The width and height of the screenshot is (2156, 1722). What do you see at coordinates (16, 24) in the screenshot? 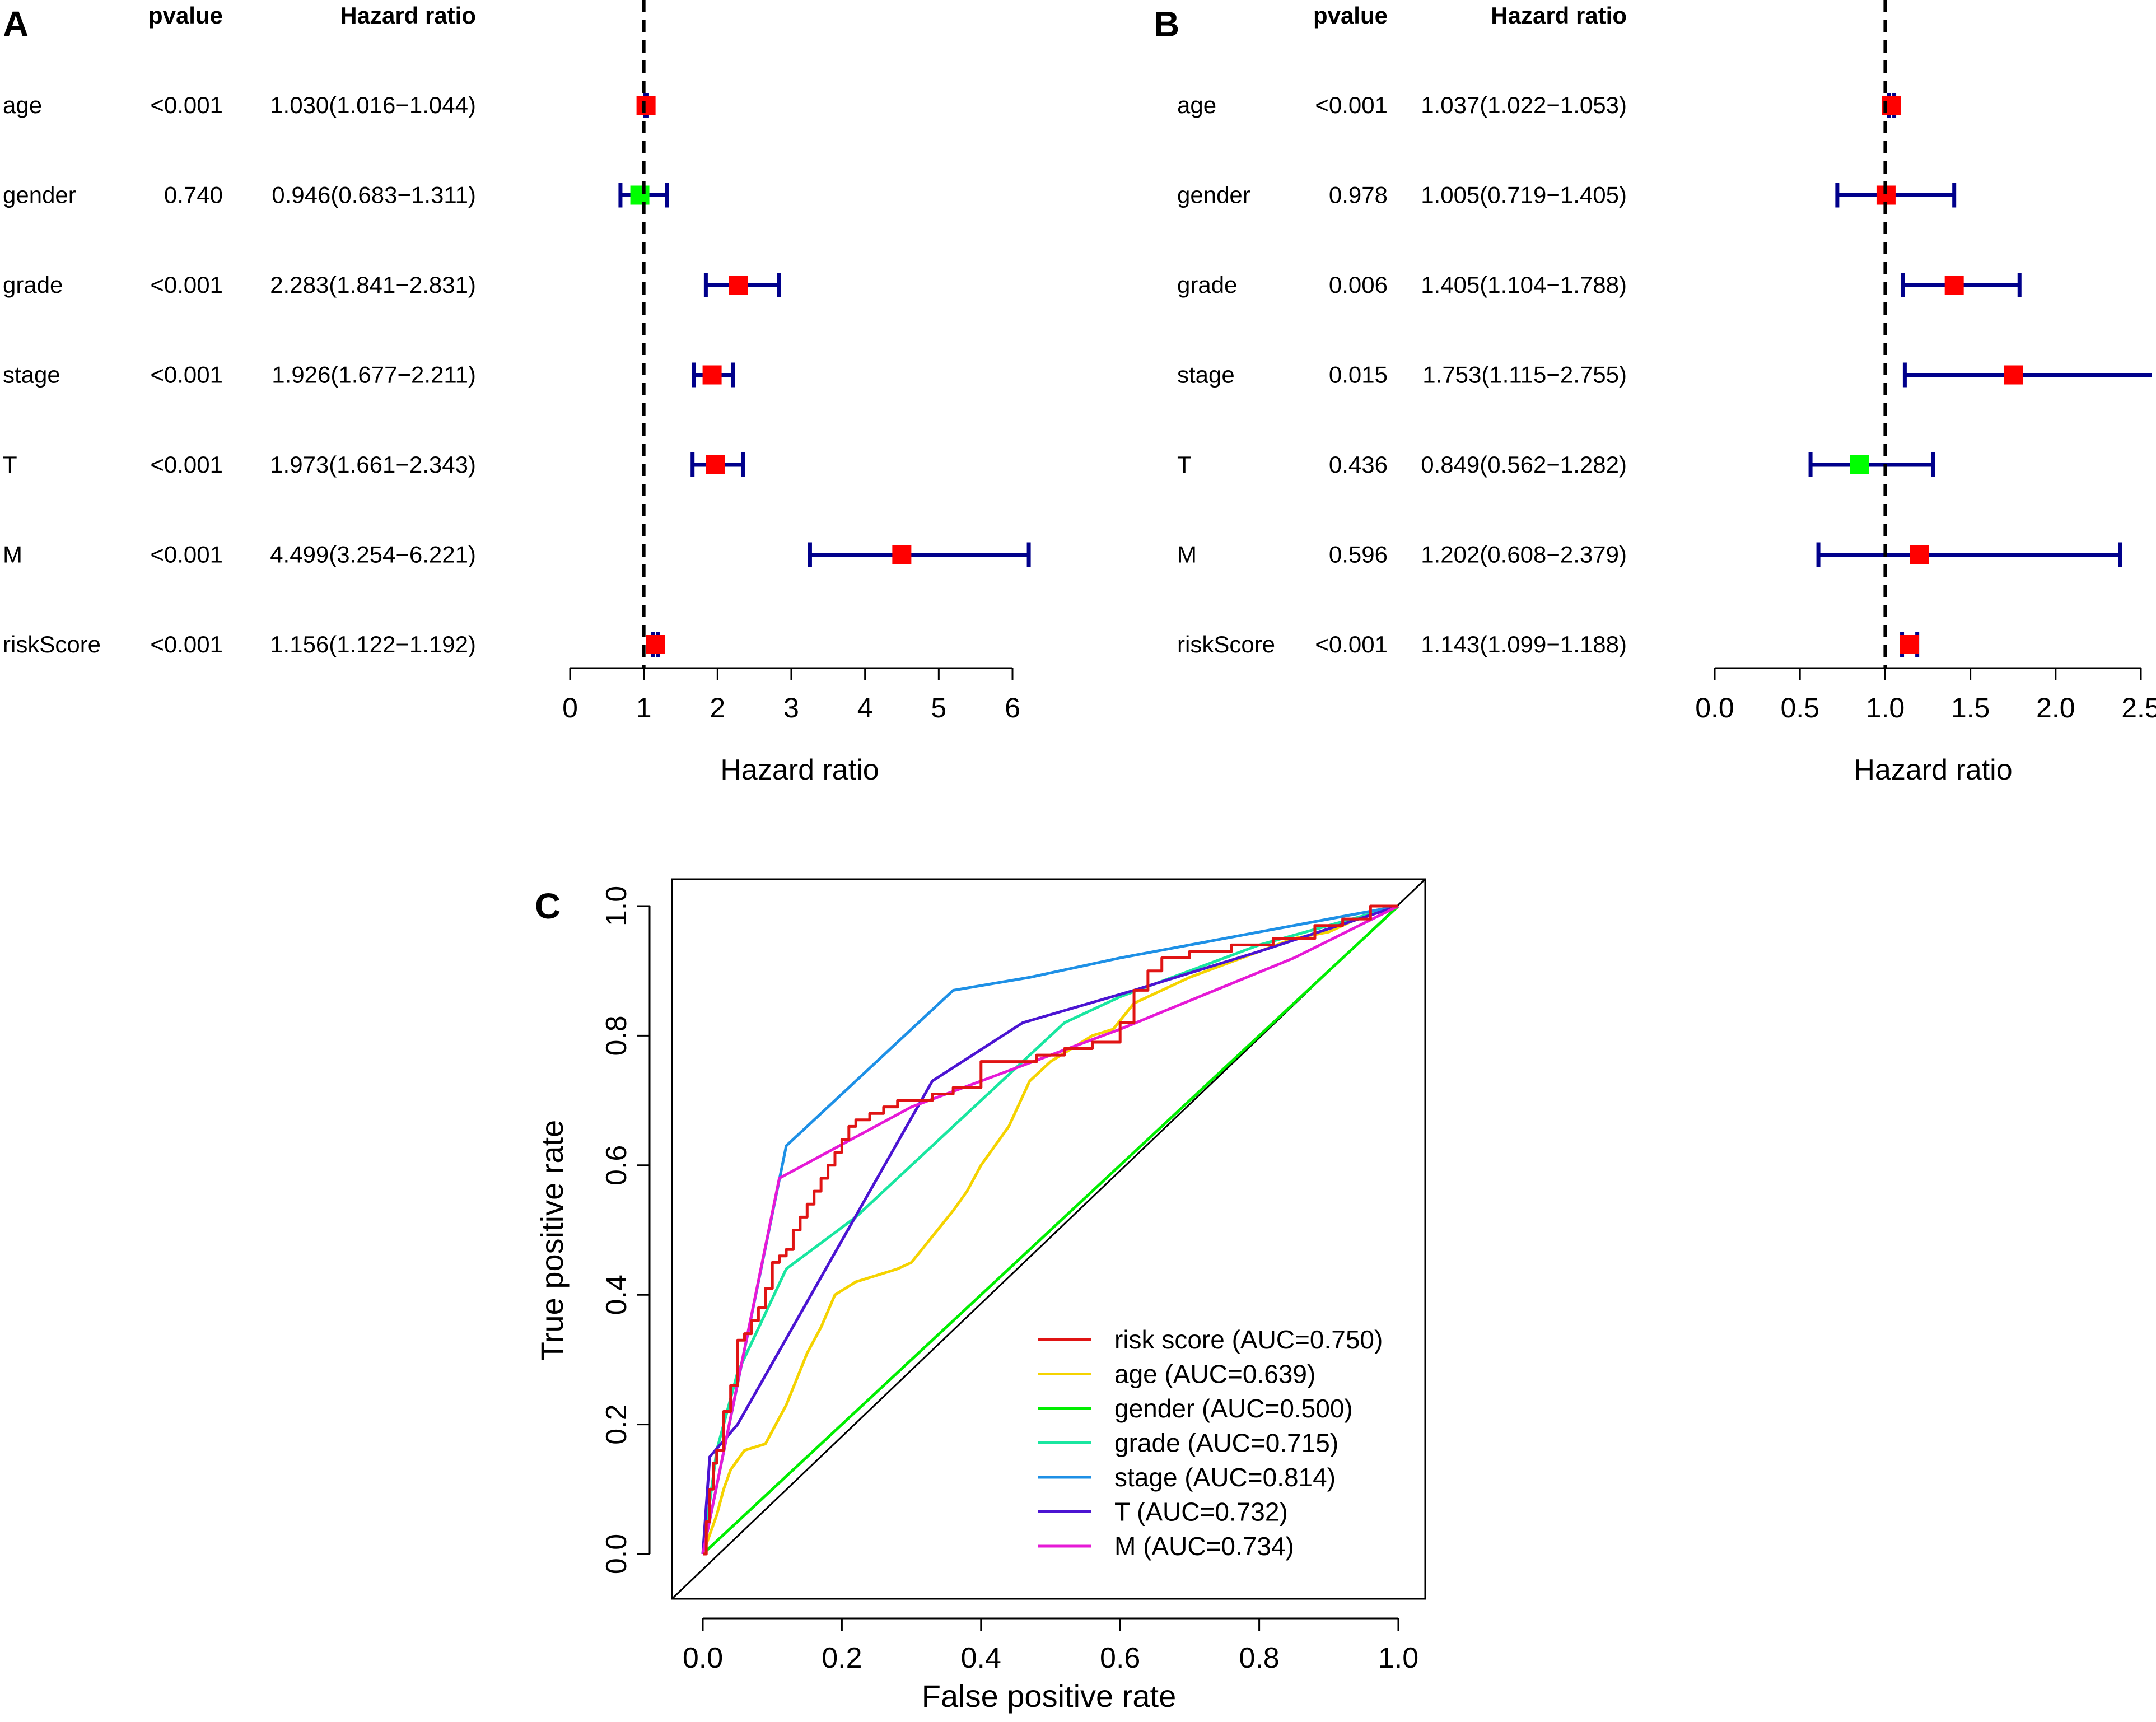
I see `panel-label-a: A` at bounding box center [16, 24].